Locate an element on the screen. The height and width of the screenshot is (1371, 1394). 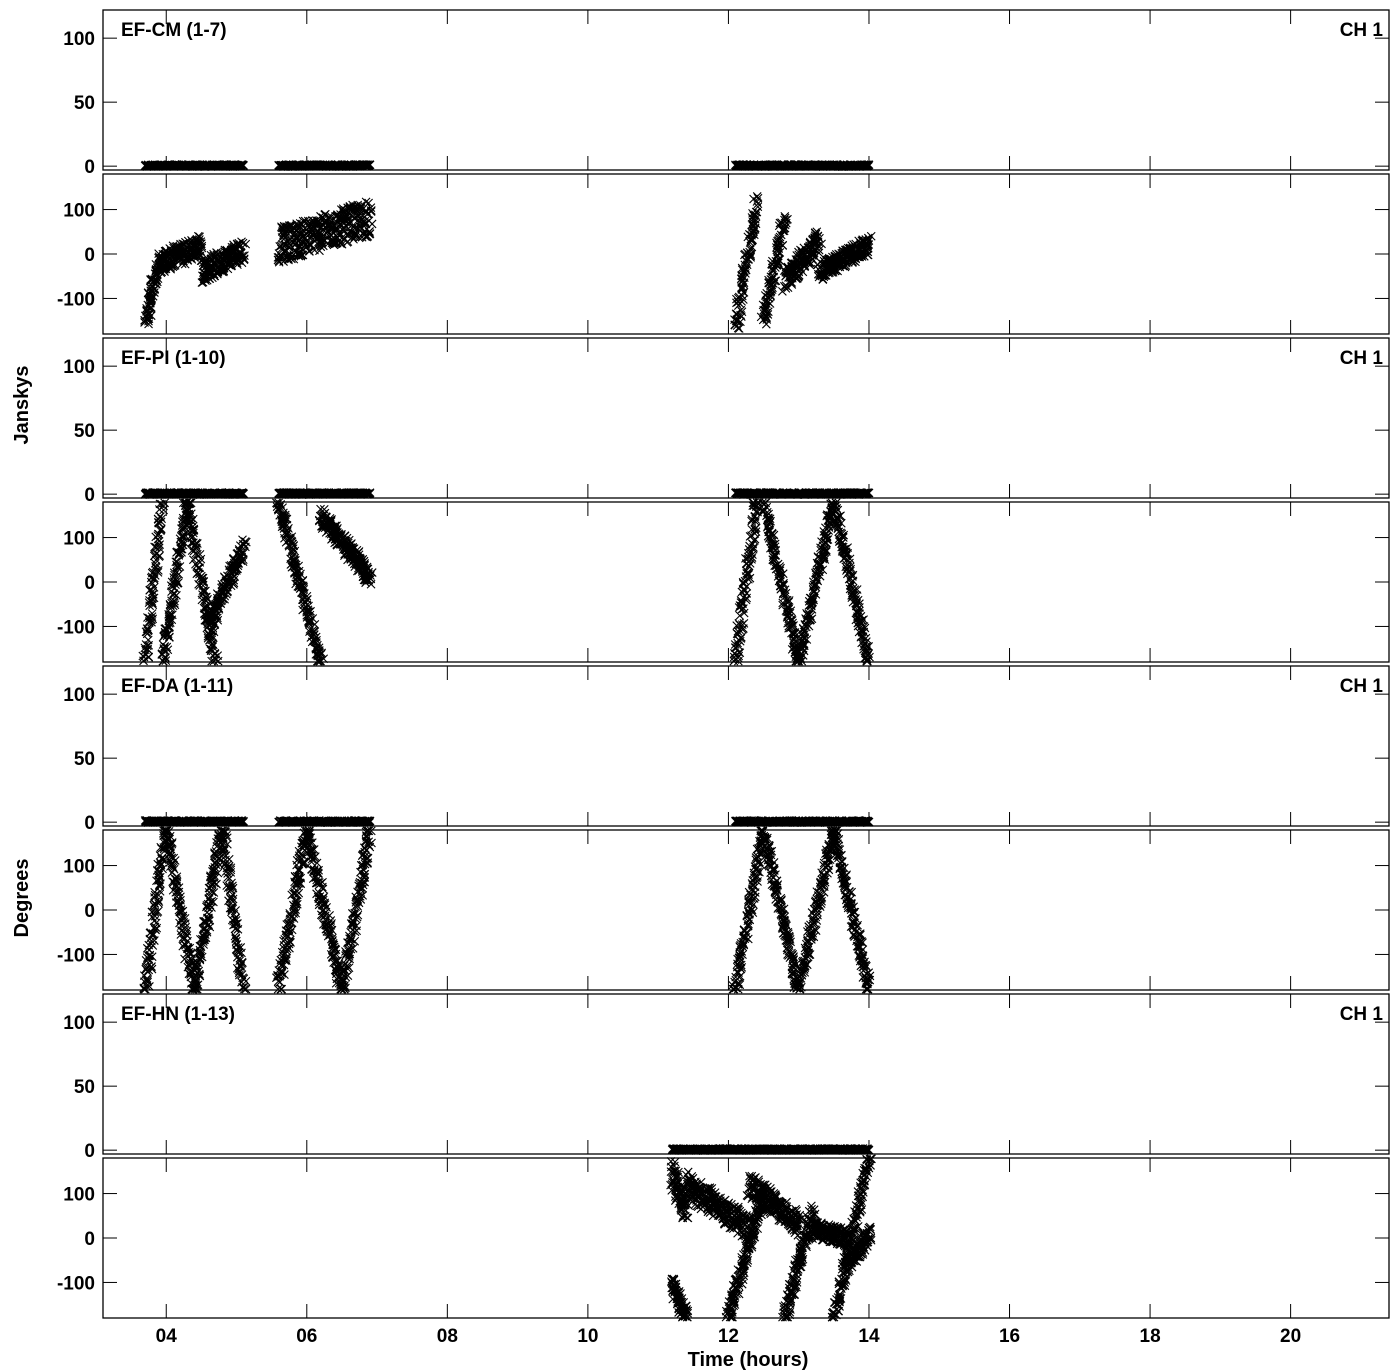
baseline-label: EF-CM (1-7) is located at coordinates (174, 30).